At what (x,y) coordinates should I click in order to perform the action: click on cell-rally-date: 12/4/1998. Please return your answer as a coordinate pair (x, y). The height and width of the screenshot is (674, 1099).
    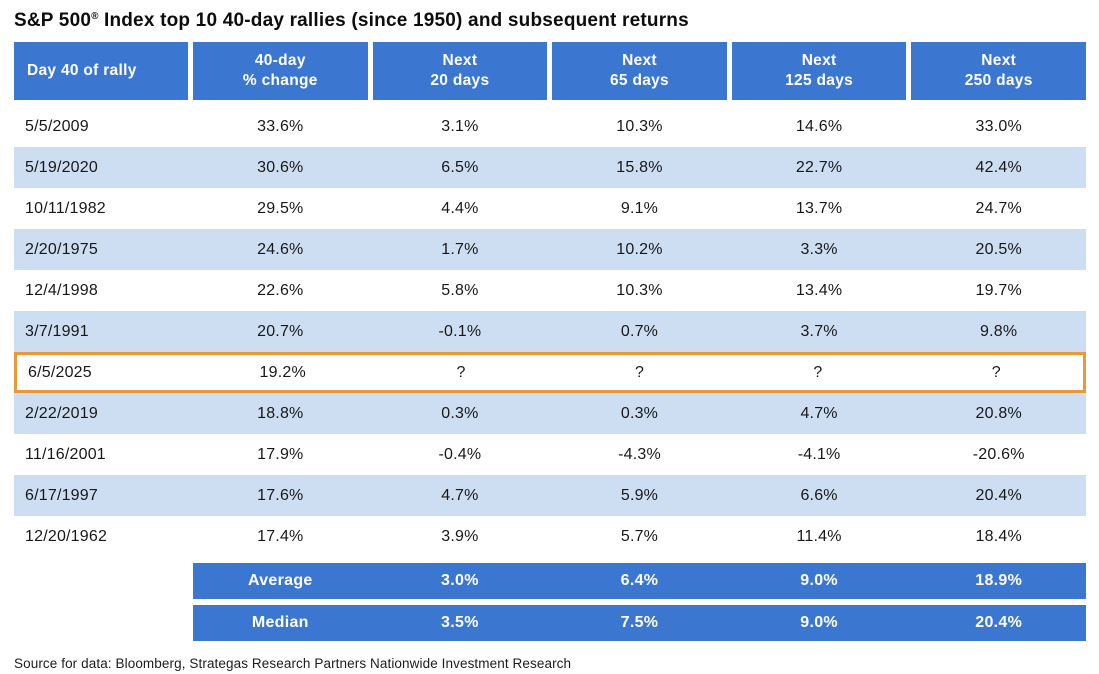
    Looking at the image, I should click on (61, 290).